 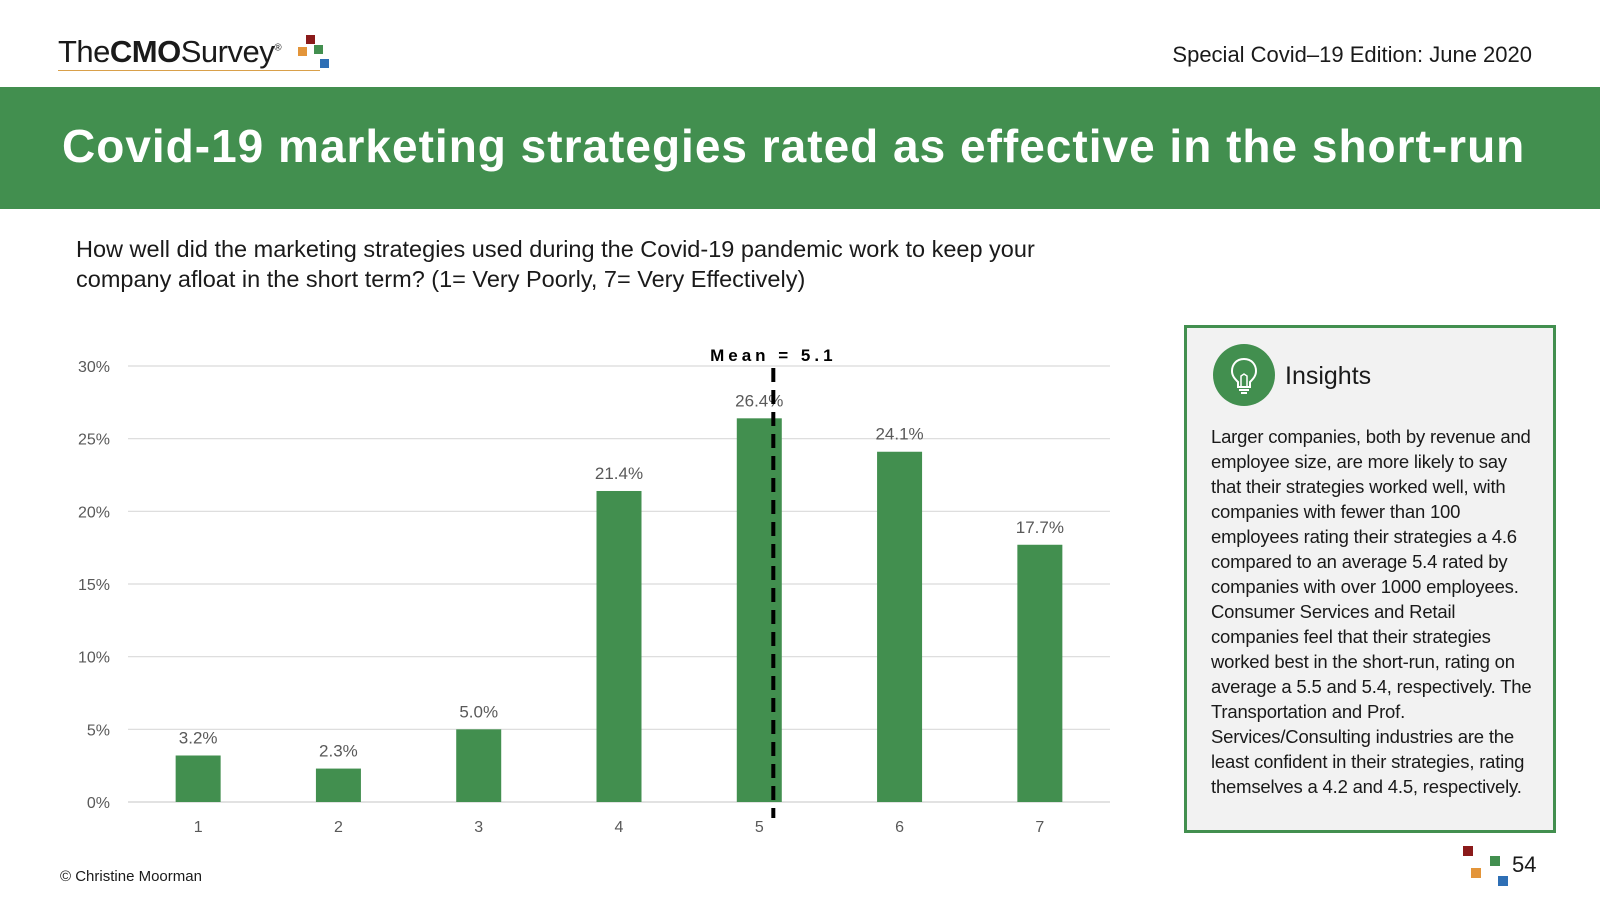 I want to click on x-tick-label: 1, so click(x=198, y=827).